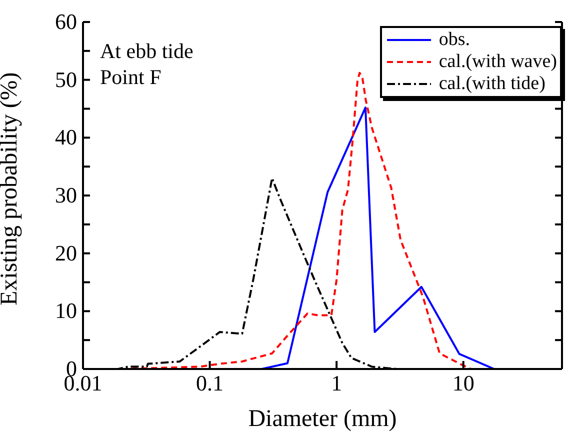  Describe the element at coordinates (497, 62) in the screenshot. I see `legend-label: cal.(with wave)` at that location.